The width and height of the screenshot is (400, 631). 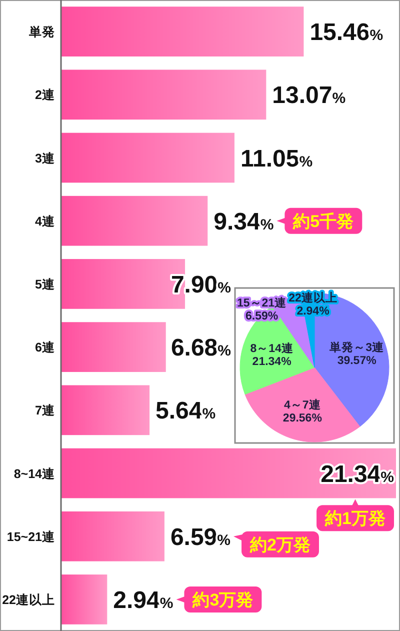 I want to click on annotation: 約5千発, so click(x=323, y=221).